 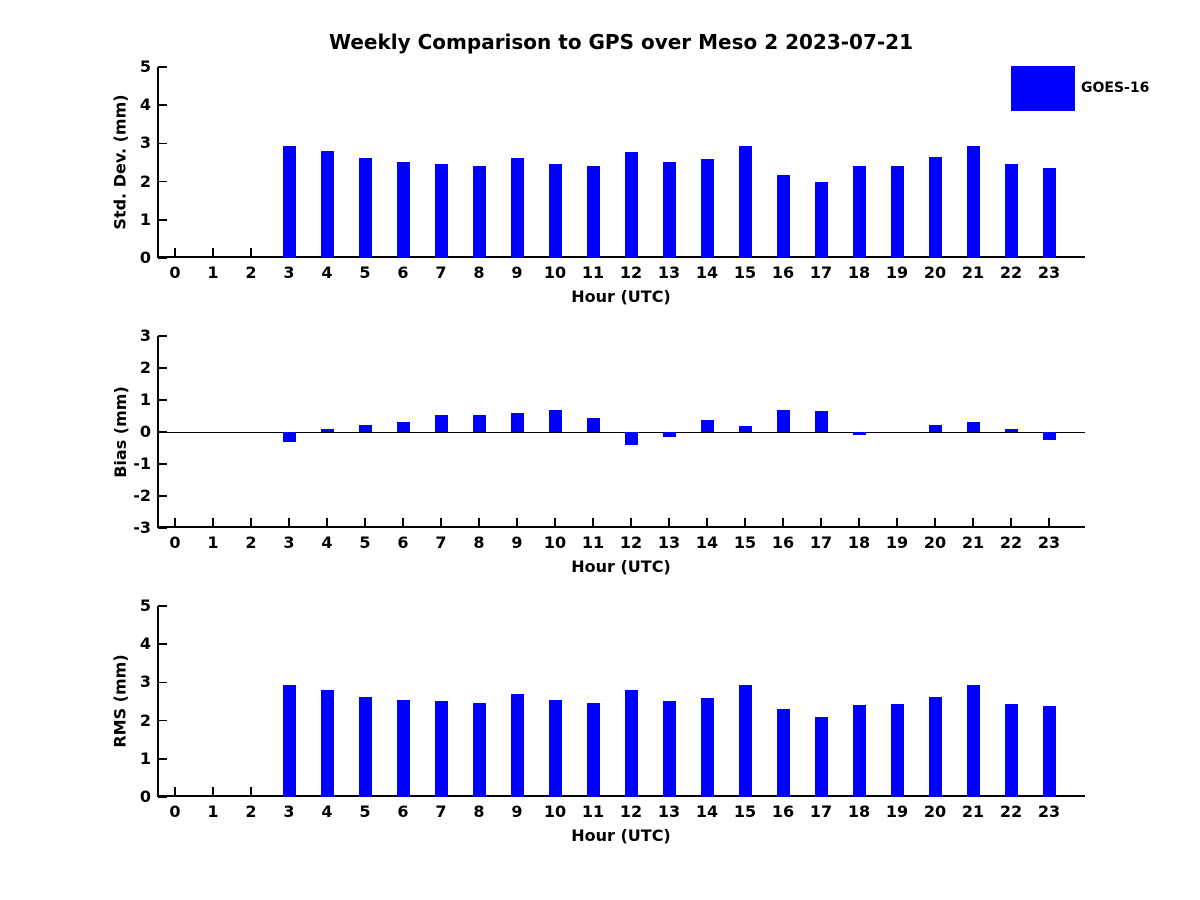 What do you see at coordinates (145, 335) in the screenshot?
I see `bias-y-tick-label: 3` at bounding box center [145, 335].